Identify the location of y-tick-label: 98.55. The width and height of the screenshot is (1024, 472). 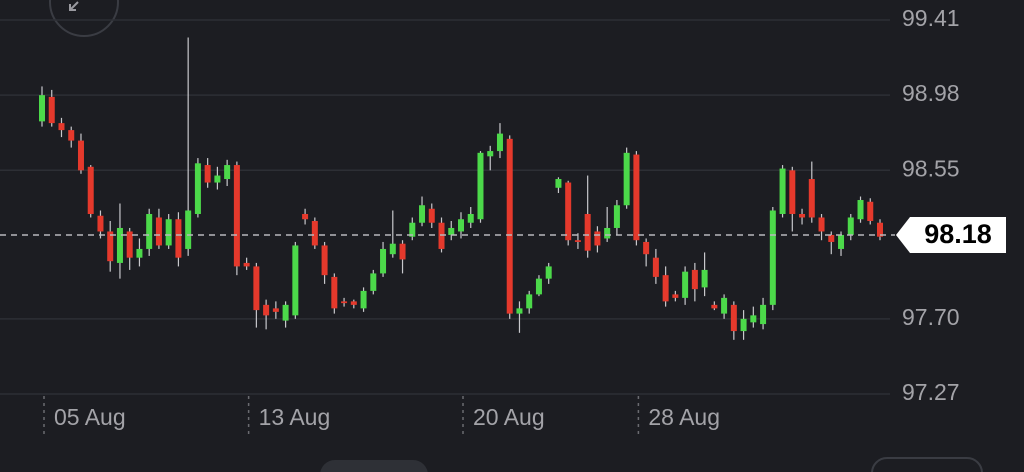
(931, 168).